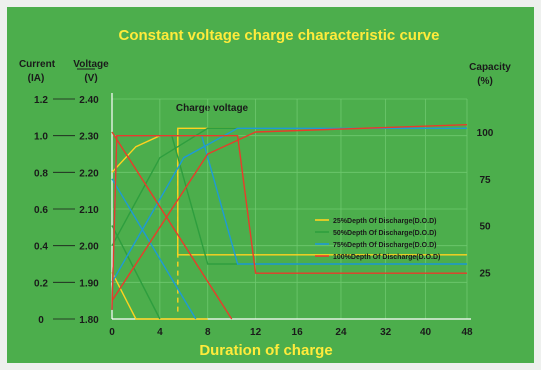 This screenshot has height=370, width=541. Describe the element at coordinates (41, 100) in the screenshot. I see `current-tick-label: 1.2` at that location.